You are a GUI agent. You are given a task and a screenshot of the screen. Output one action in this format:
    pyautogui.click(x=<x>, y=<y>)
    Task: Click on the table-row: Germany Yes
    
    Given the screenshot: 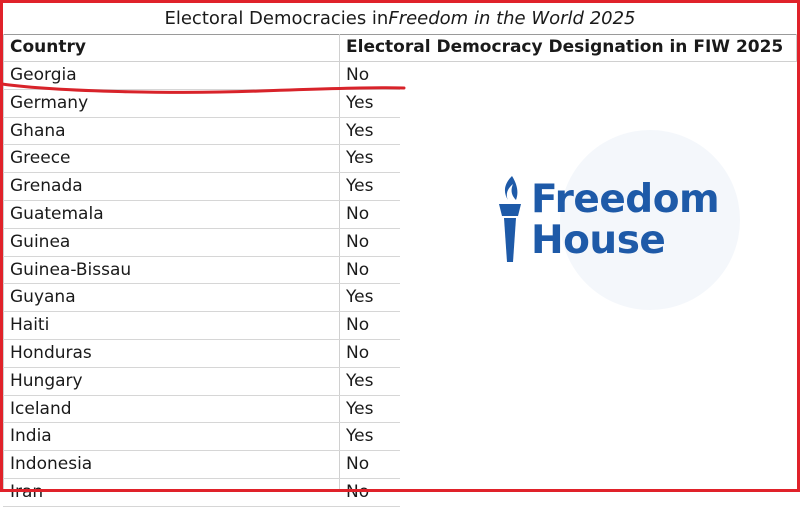 What is the action you would take?
    pyautogui.click(x=400, y=104)
    